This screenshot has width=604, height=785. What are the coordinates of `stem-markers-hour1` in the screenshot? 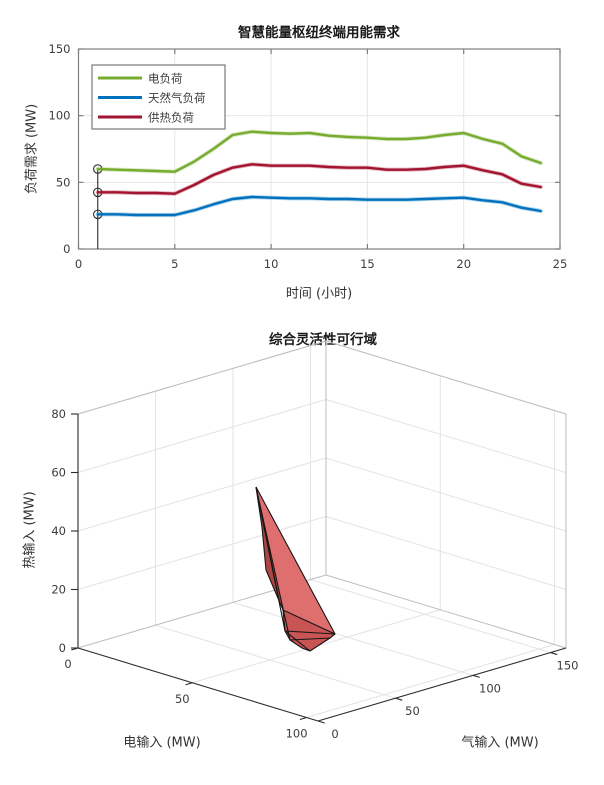 It's located at (98, 206).